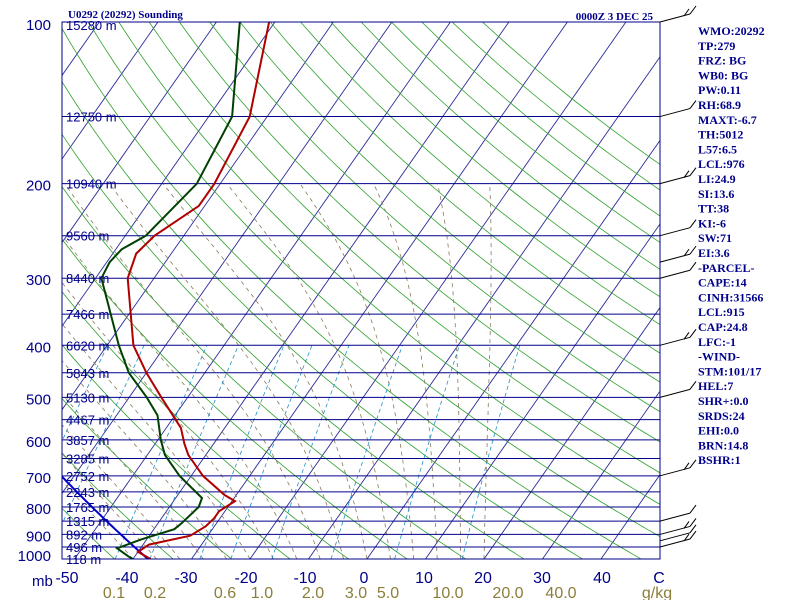 The width and height of the screenshot is (800, 600). What do you see at coordinates (87, 278) in the screenshot?
I see `height-label: 8440 m` at bounding box center [87, 278].